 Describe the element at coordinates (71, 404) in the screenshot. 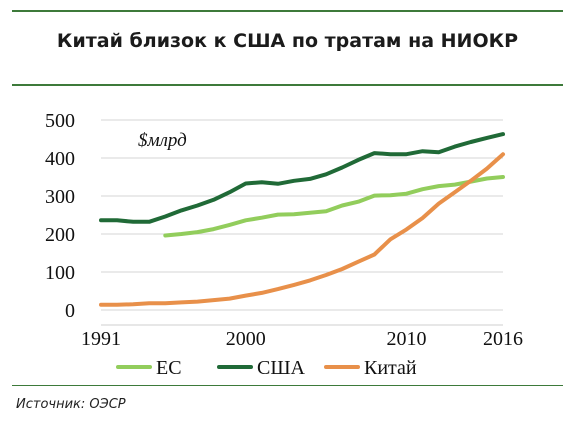

I see `source-note: Источник: ОЭСР` at that location.